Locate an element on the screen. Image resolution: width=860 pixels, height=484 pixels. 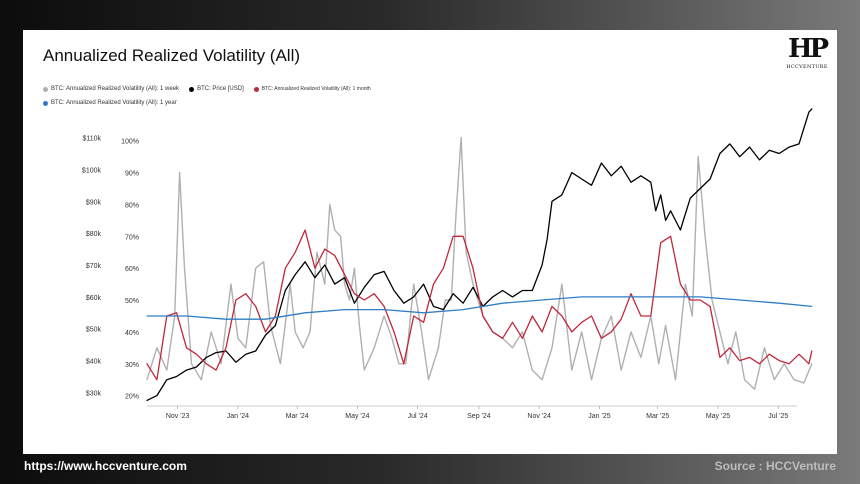
series-1-year-volatility is located at coordinates (479, 308).